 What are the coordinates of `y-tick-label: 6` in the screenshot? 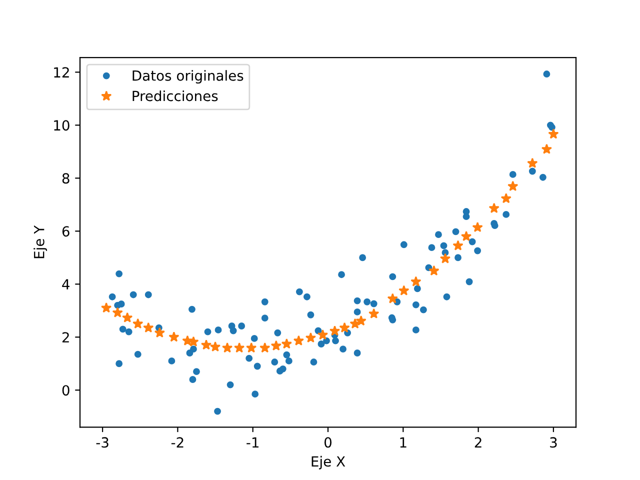 It's located at (66, 231).